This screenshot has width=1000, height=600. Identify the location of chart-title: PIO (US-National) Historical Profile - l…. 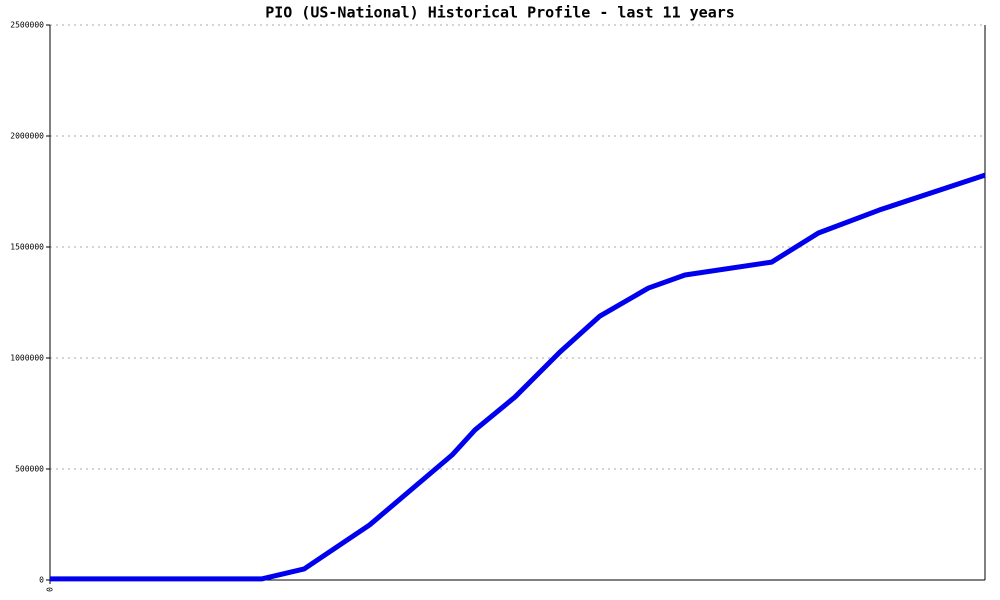
(500, 13).